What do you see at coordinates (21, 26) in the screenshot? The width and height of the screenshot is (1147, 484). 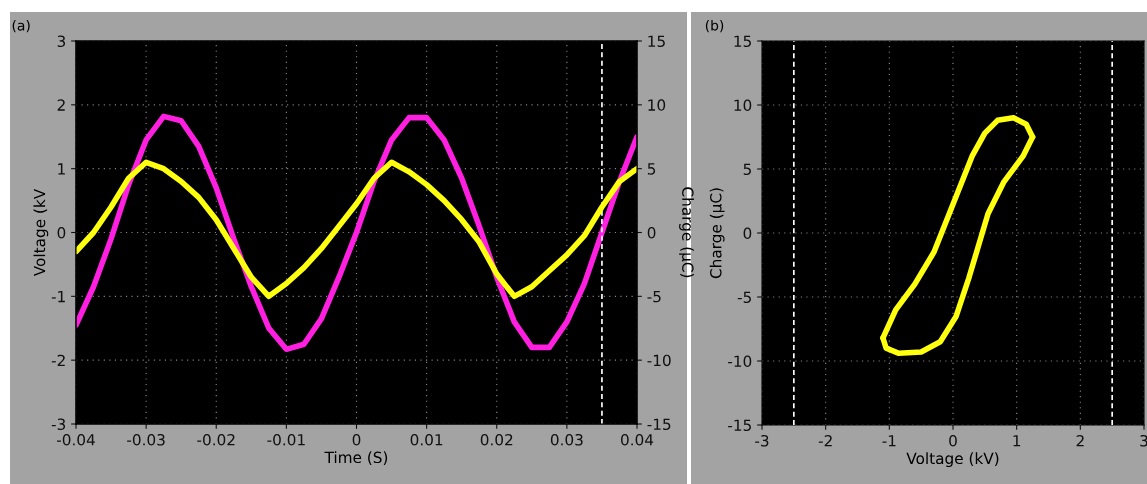 I see `chart-title: (a)` at bounding box center [21, 26].